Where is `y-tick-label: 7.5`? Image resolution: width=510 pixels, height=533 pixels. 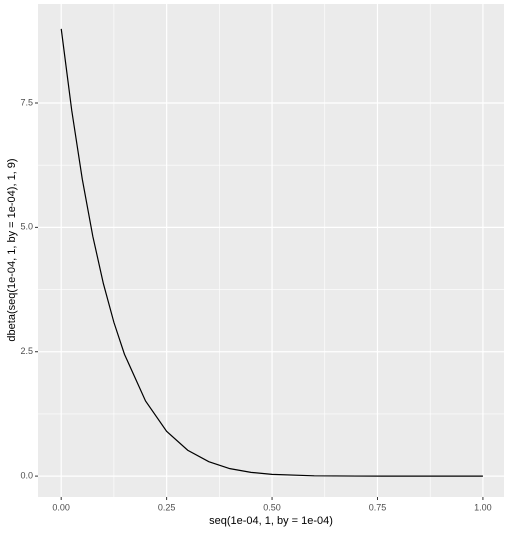 y-tick-label: 7.5 is located at coordinates (26, 102).